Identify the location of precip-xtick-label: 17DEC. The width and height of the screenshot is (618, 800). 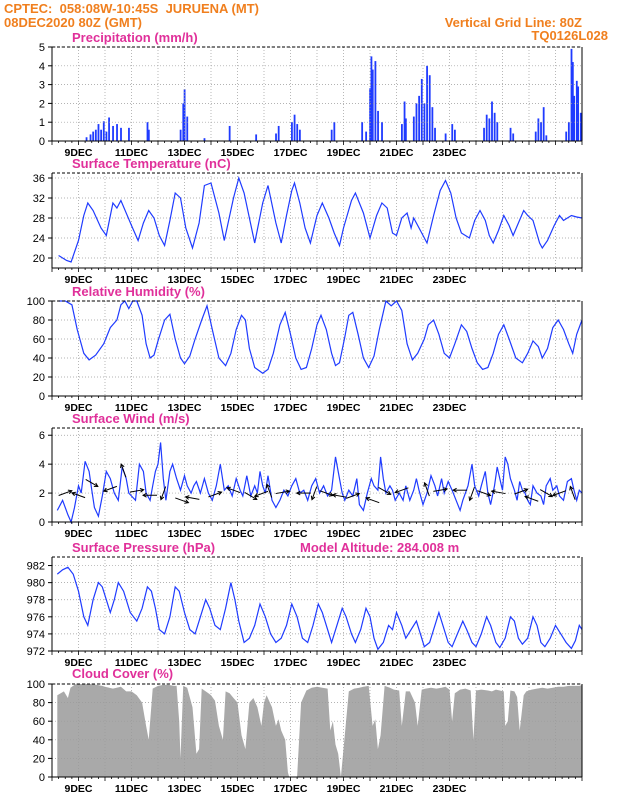
(291, 153).